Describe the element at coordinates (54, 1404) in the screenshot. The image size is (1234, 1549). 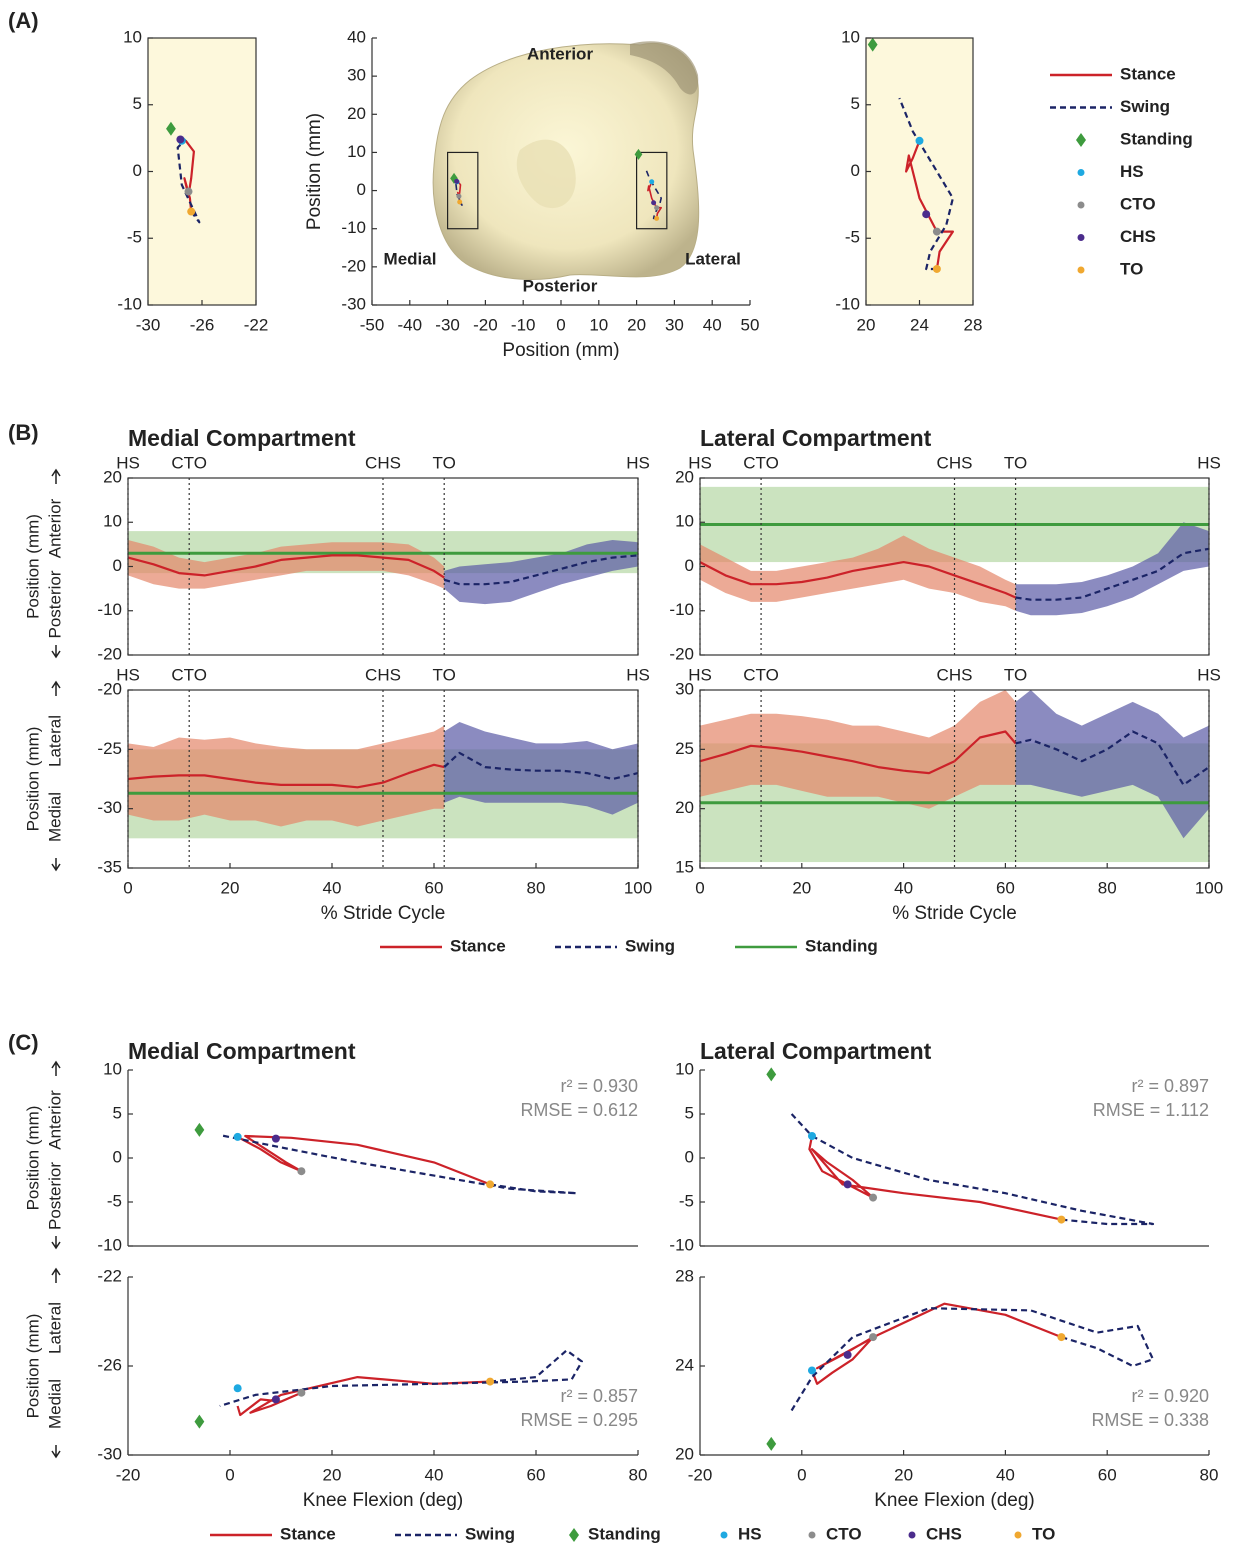
I see `y-direction-low: Medial` at that location.